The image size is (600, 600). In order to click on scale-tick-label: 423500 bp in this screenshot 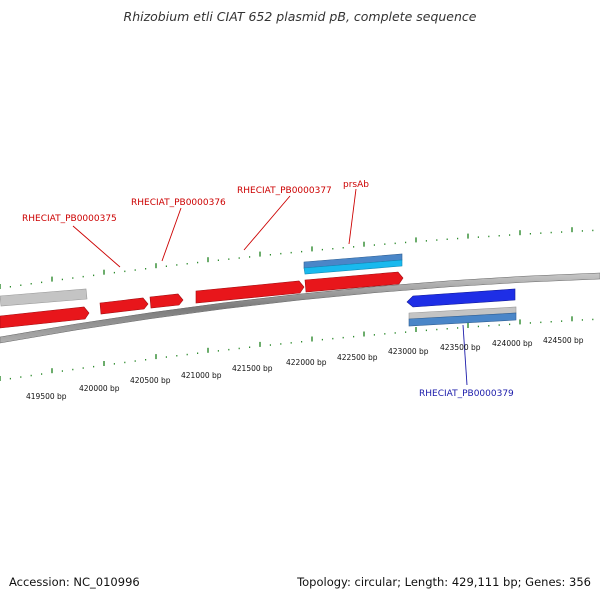, I will do `click(460, 347)`.